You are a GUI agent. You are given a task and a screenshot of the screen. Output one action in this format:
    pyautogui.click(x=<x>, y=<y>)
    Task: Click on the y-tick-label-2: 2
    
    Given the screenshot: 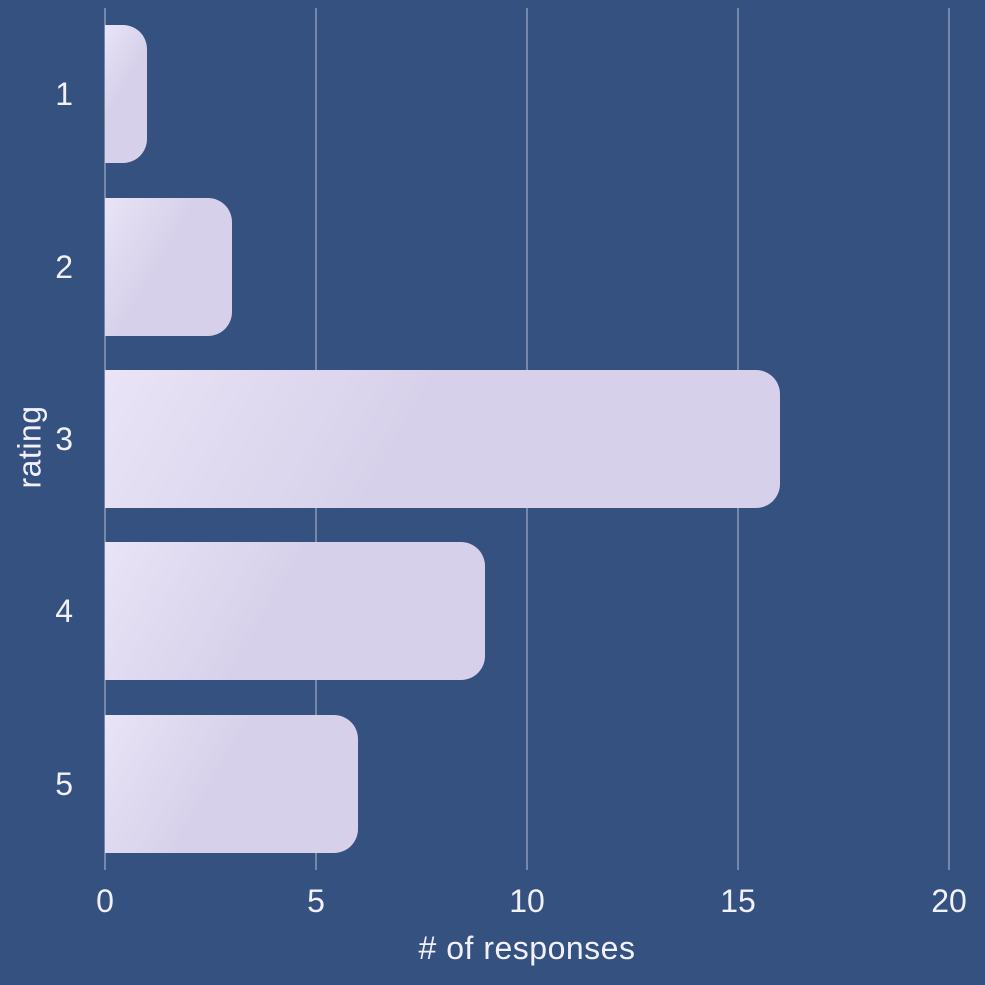 What is the action you would take?
    pyautogui.click(x=64, y=266)
    